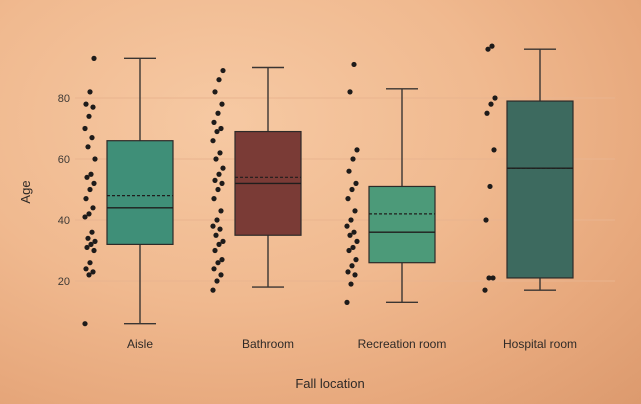 This screenshot has height=404, width=641. What do you see at coordinates (64, 160) in the screenshot?
I see `y-tick-label: 60` at bounding box center [64, 160].